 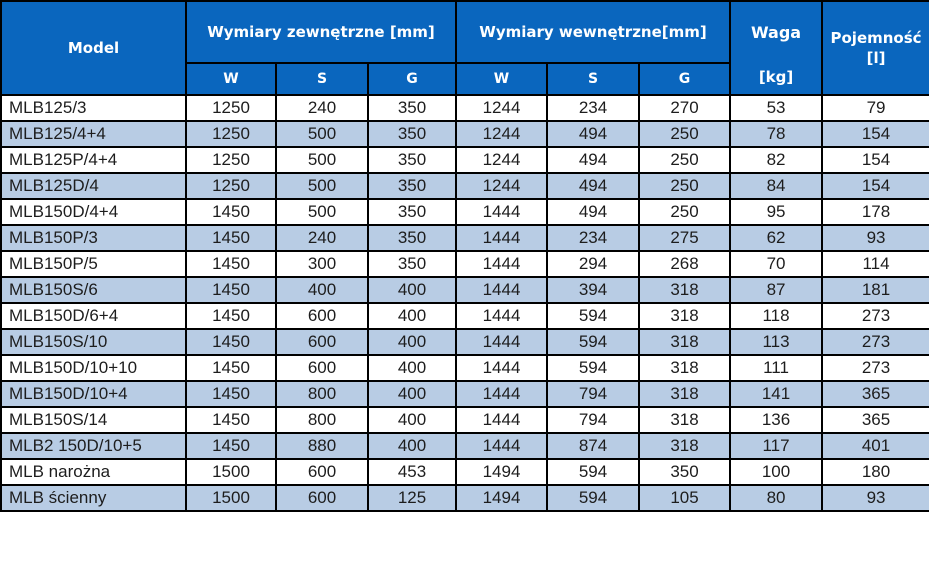 What do you see at coordinates (593, 79) in the screenshot?
I see `subcolumn-internal-s: S` at bounding box center [593, 79].